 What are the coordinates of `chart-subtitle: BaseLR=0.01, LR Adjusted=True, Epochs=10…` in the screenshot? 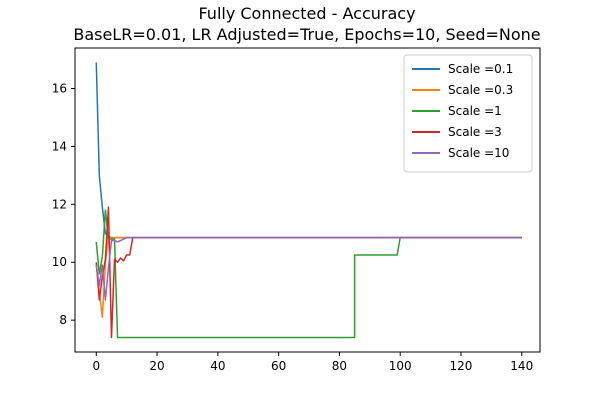 It's located at (306, 34).